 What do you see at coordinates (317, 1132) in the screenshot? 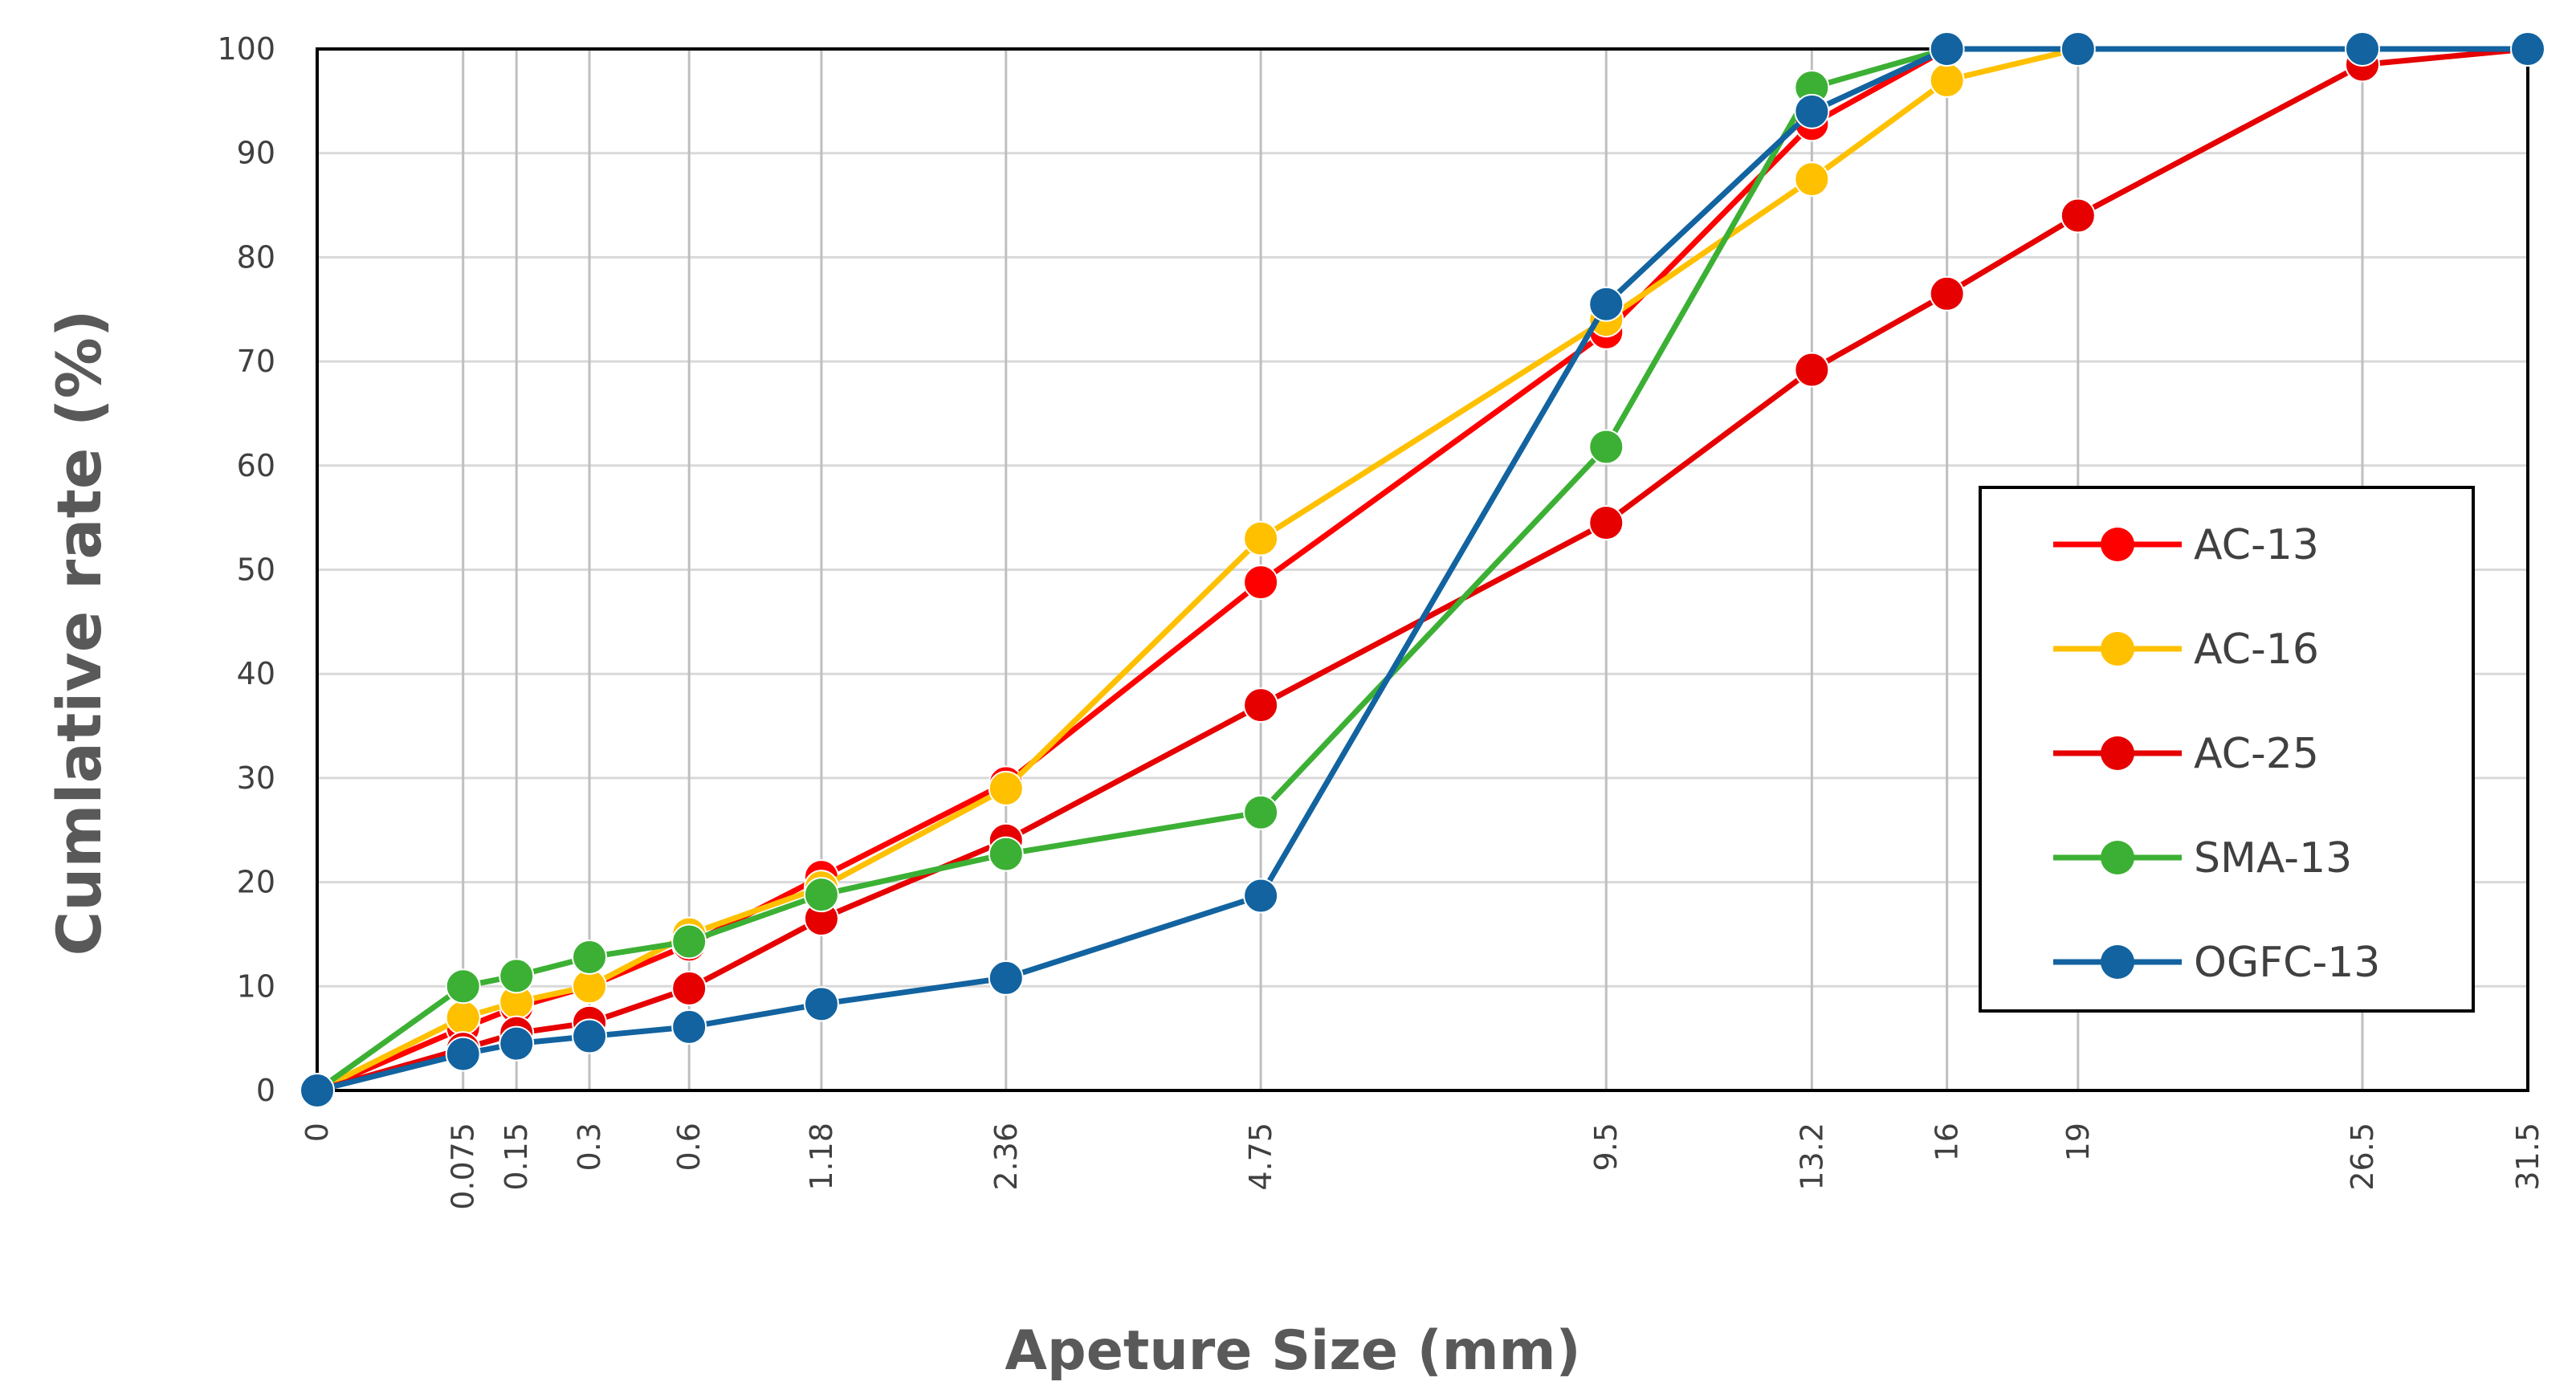
I see `x-tick-label: 0` at bounding box center [317, 1132].